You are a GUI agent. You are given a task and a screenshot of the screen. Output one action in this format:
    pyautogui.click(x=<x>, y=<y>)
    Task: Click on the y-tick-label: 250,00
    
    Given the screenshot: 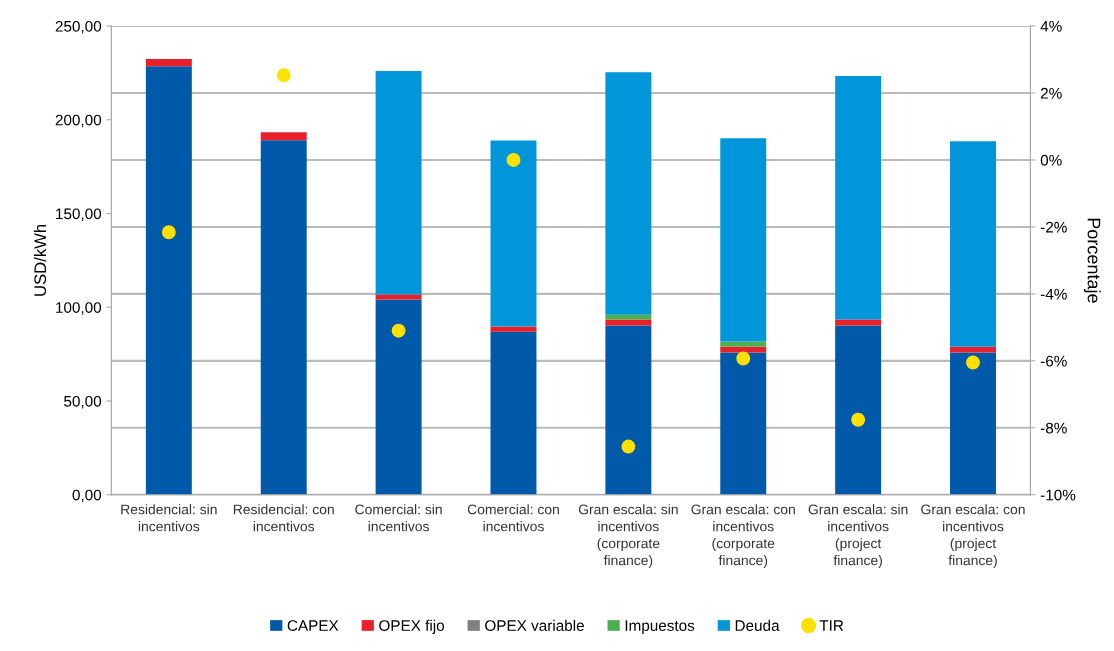 What is the action you would take?
    pyautogui.click(x=78, y=27)
    